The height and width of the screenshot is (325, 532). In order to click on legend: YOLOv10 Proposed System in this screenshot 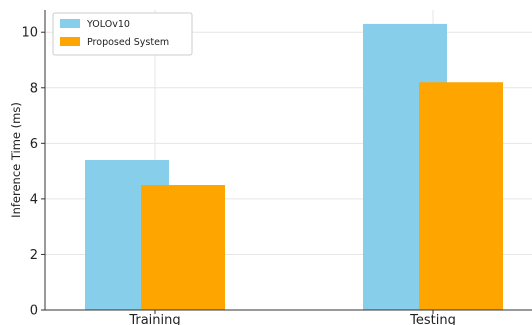, I will do `click(122, 34)`.